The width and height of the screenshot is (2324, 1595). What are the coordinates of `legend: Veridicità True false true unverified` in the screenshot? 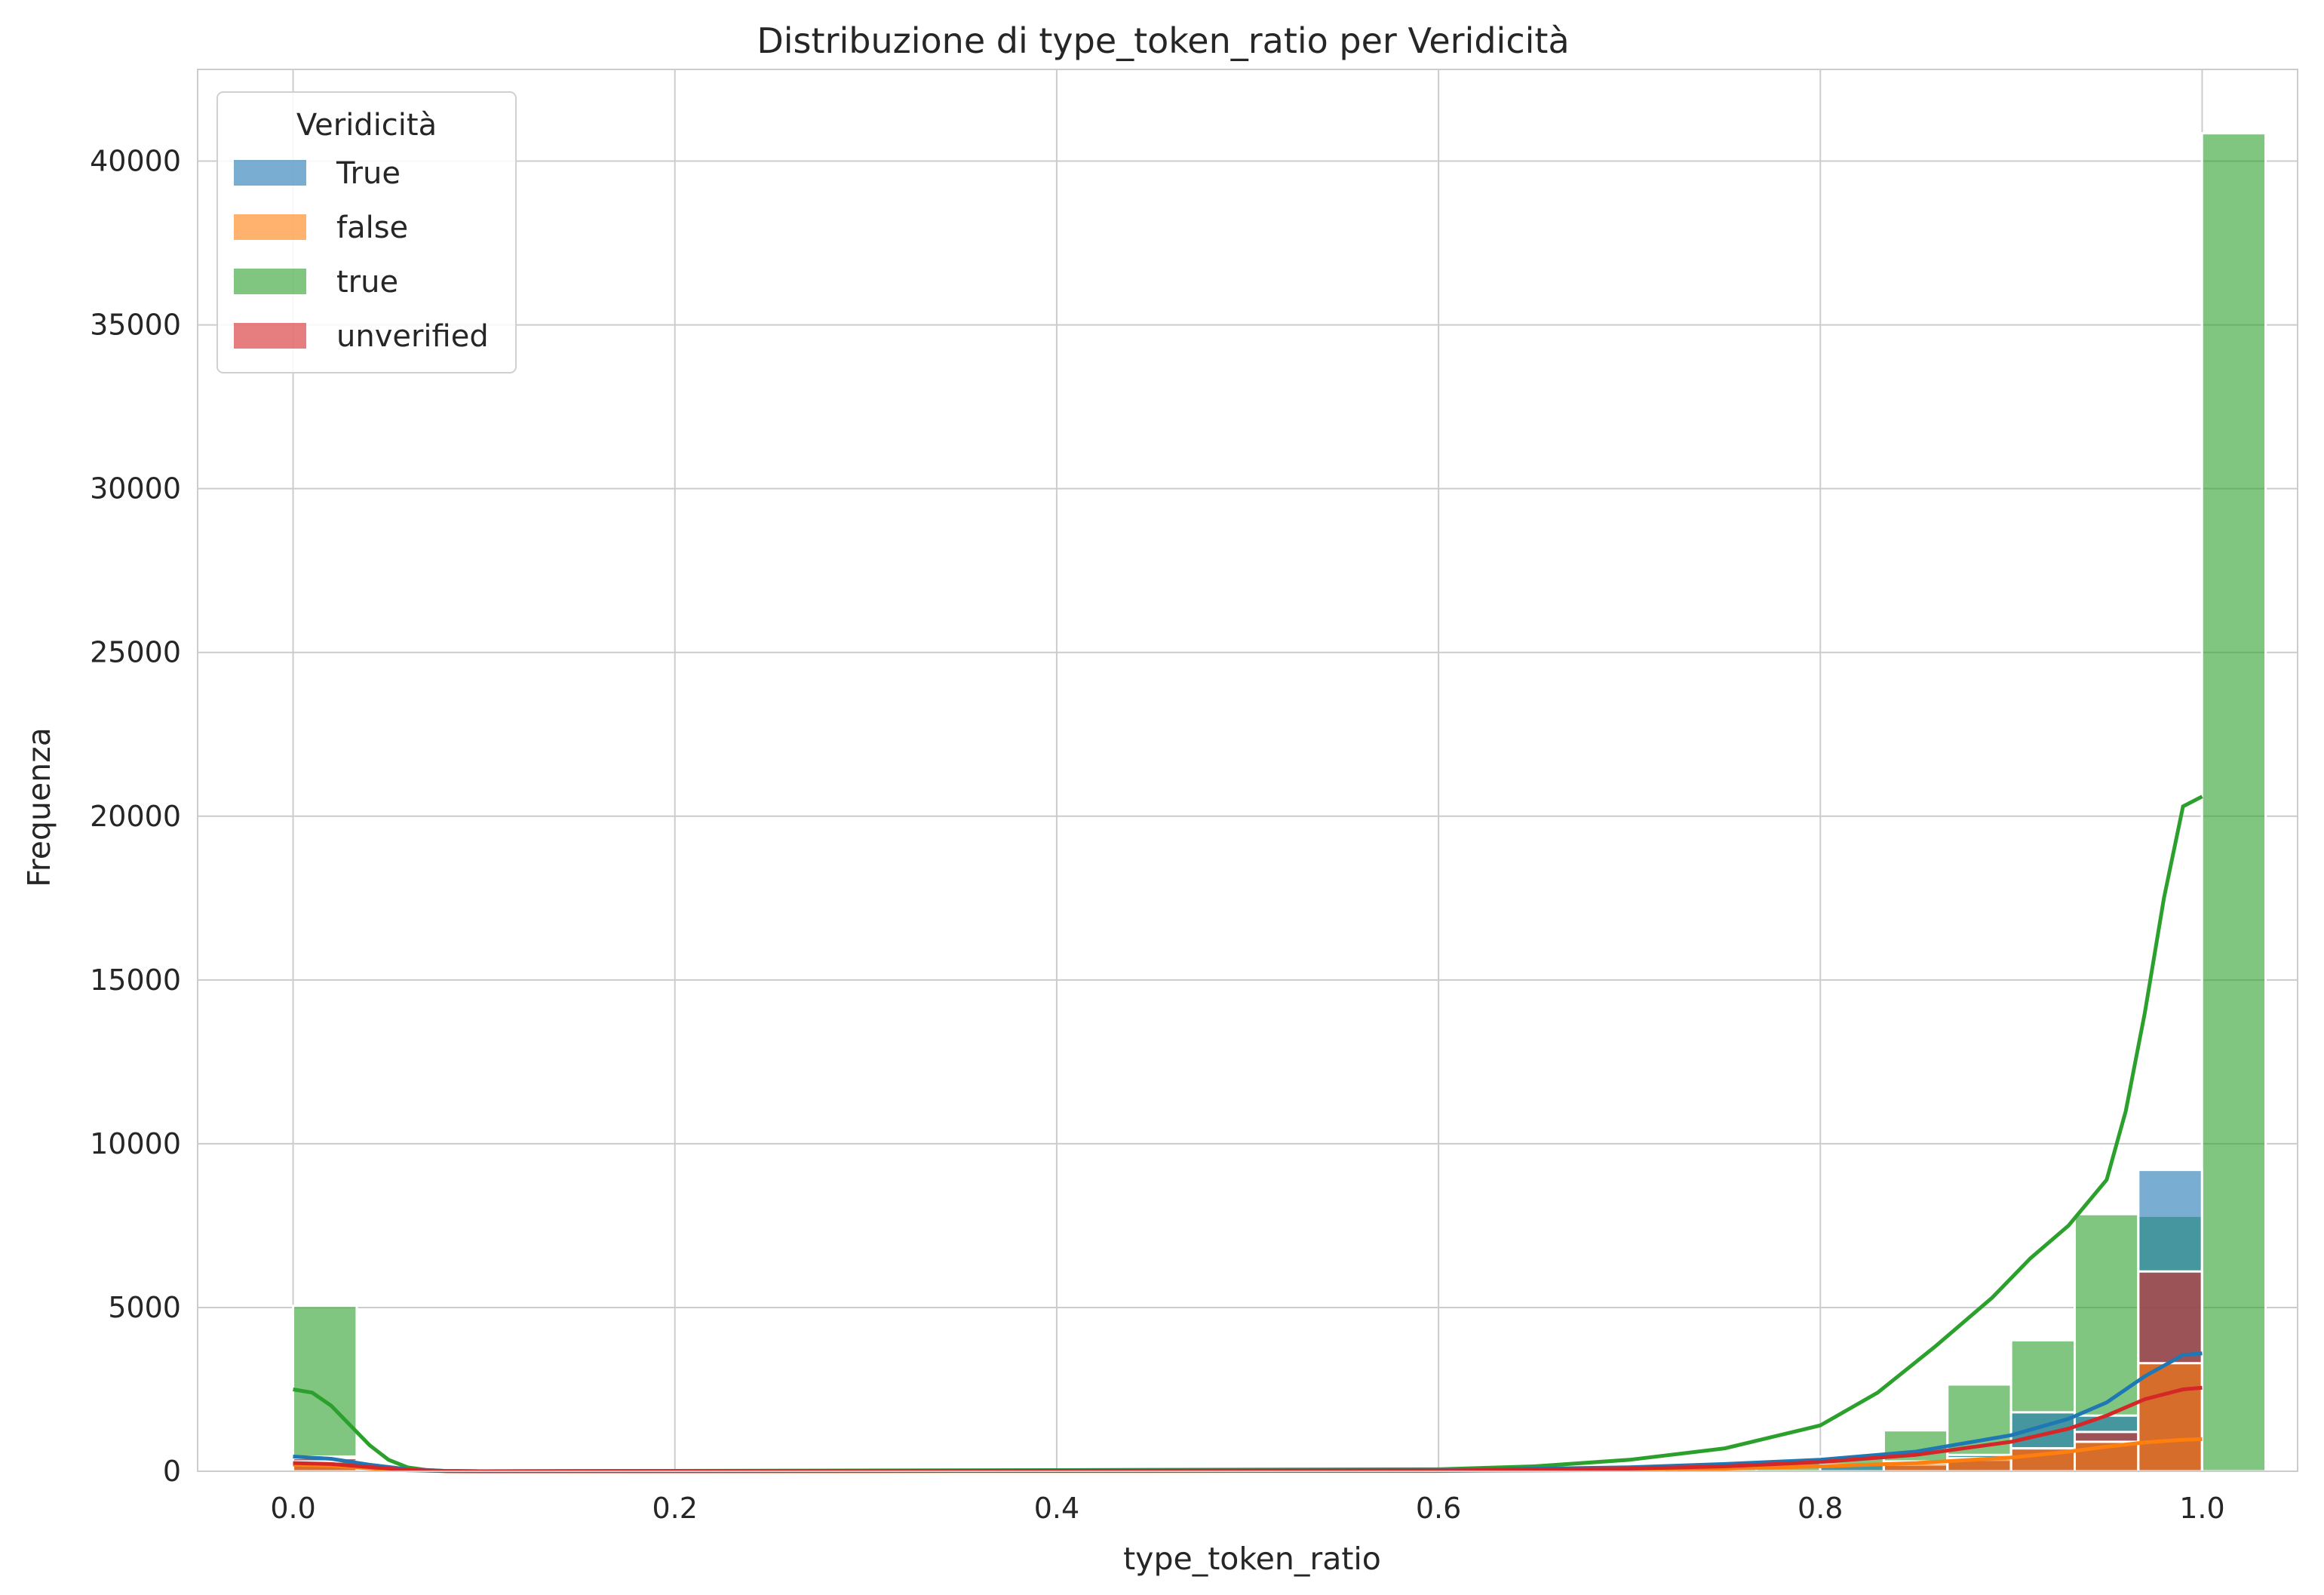 It's located at (366, 232).